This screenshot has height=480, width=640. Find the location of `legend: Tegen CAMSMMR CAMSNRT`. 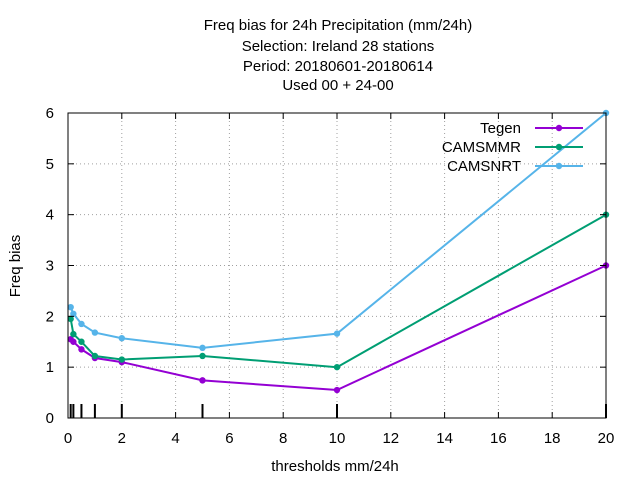

legend: Tegen CAMSMMR CAMSNRT is located at coordinates (512, 147).